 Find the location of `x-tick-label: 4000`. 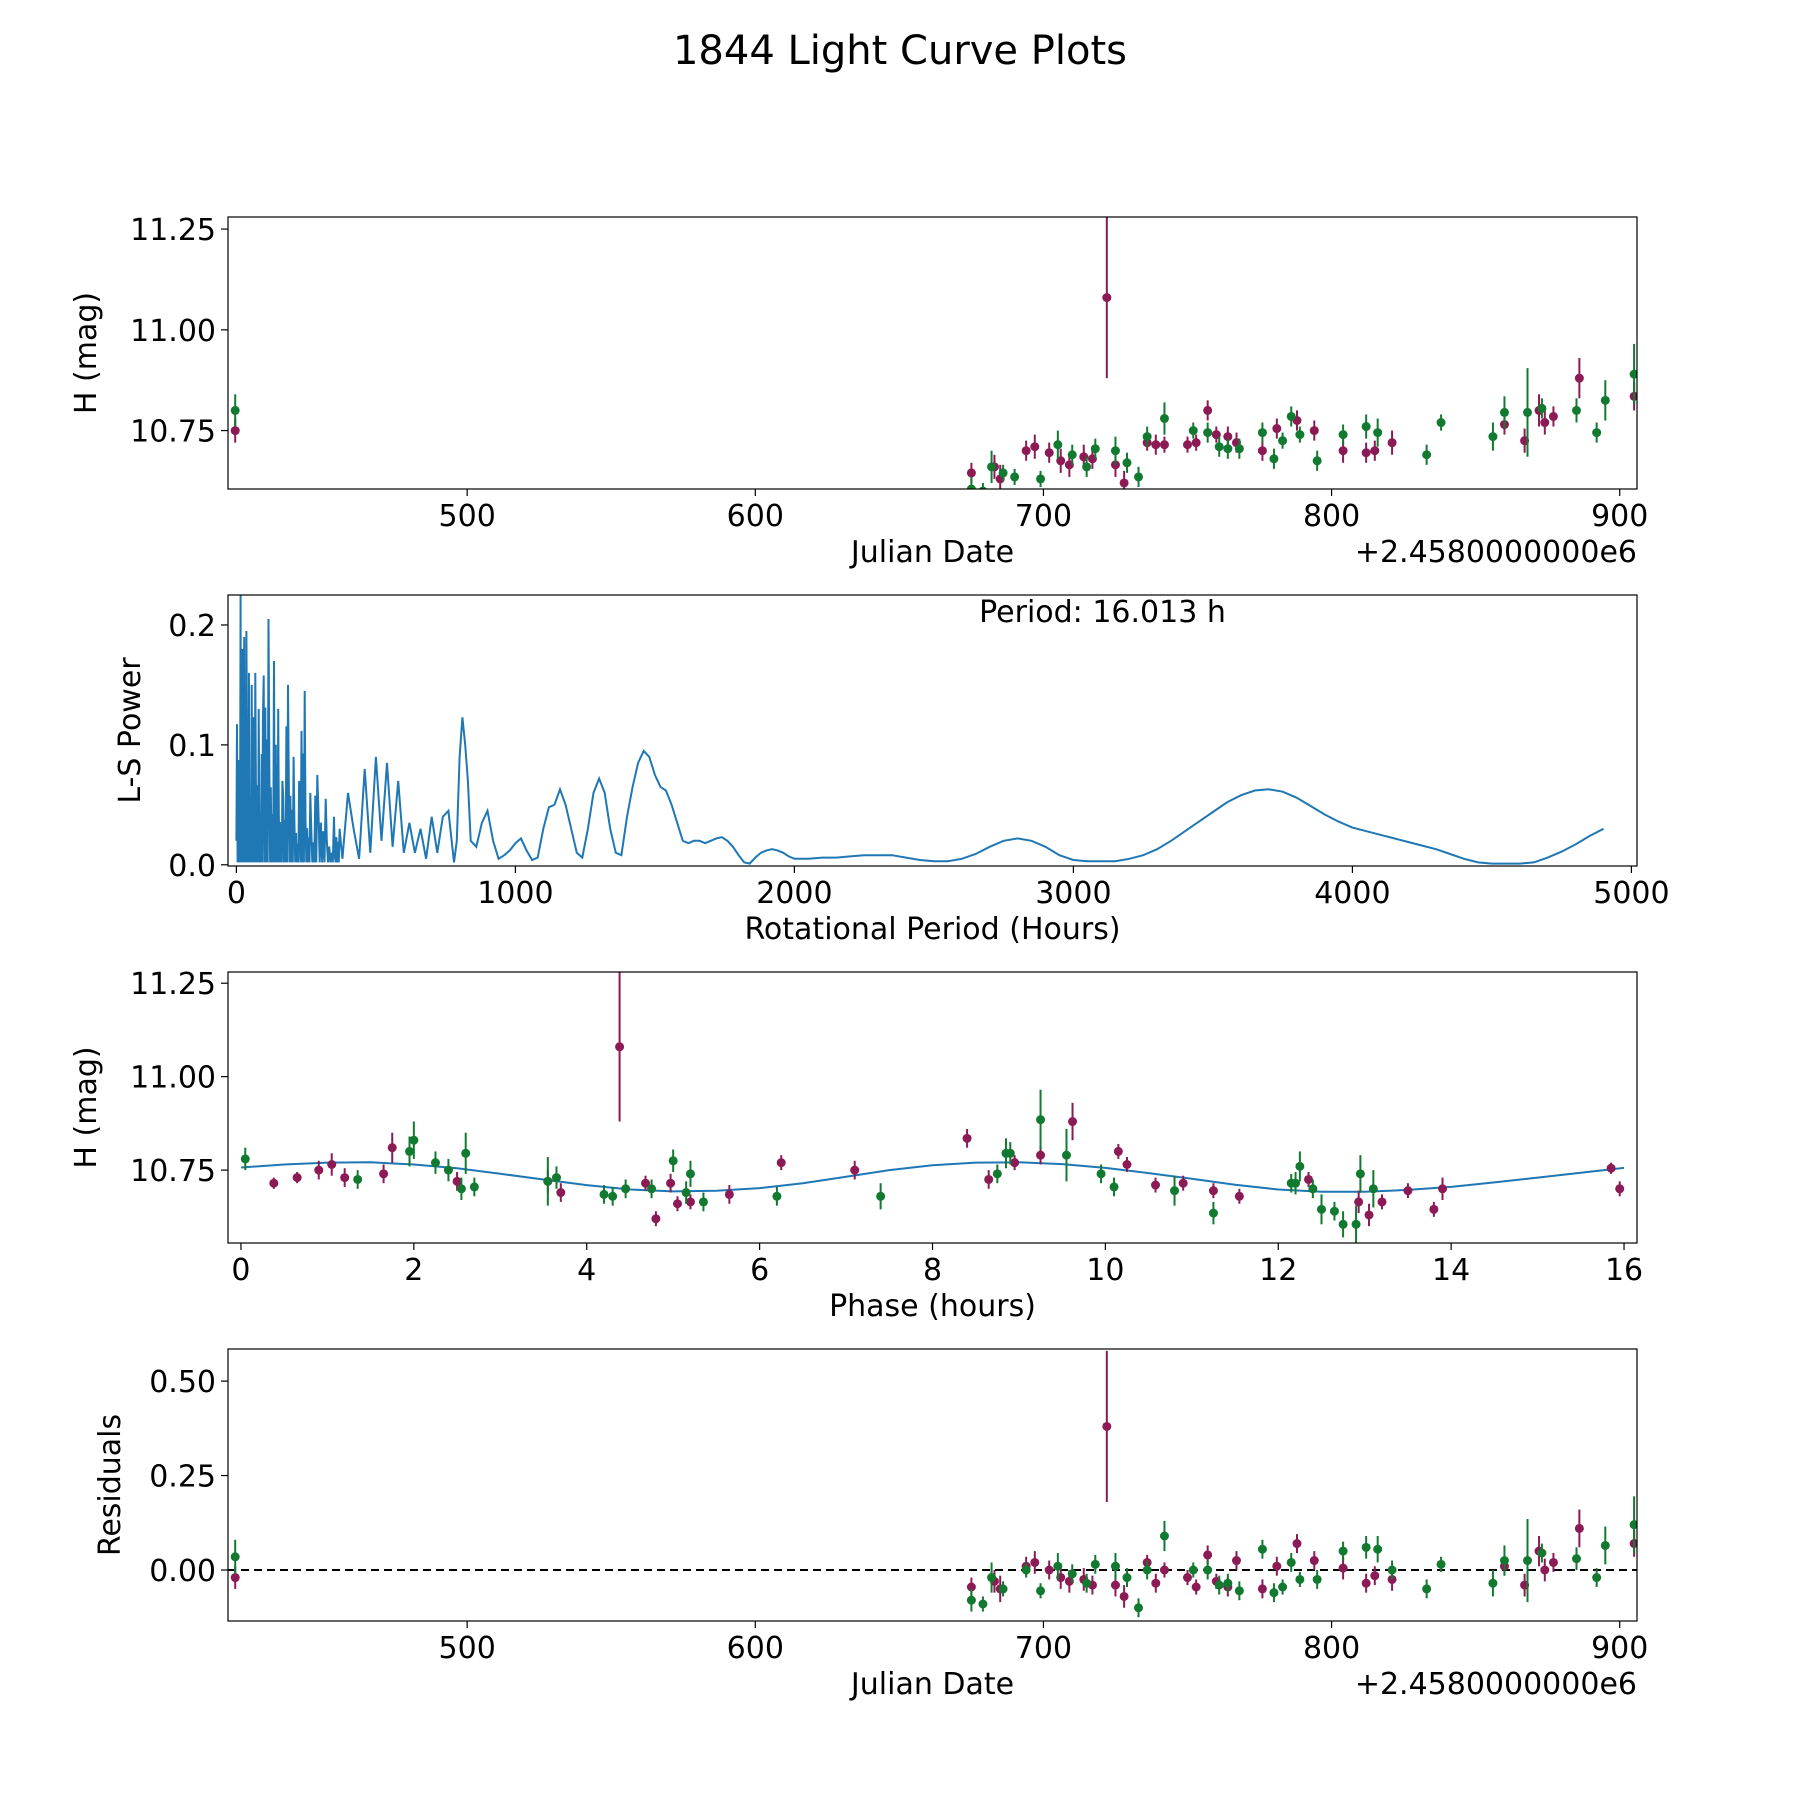

x-tick-label: 4000 is located at coordinates (1352, 893).